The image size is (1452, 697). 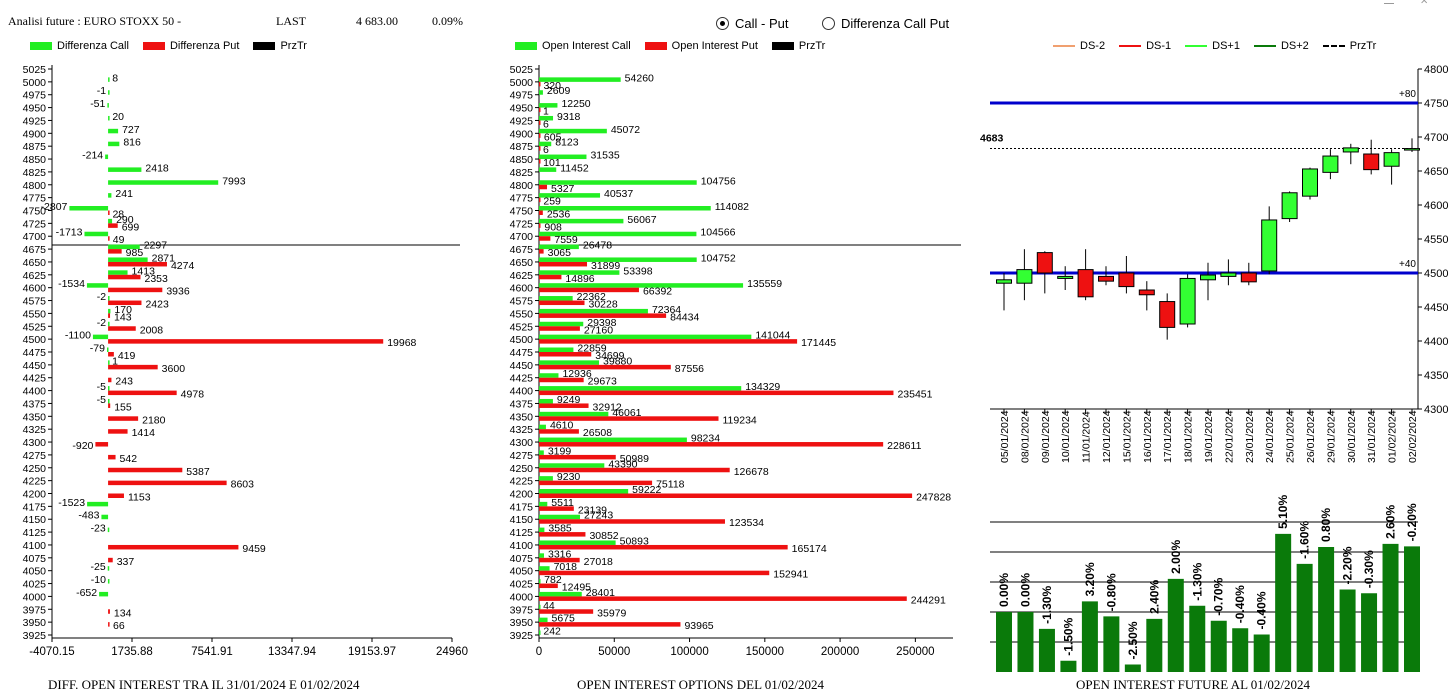 What do you see at coordinates (689, 369) in the screenshot?
I see `bar-value-label: 87556` at bounding box center [689, 369].